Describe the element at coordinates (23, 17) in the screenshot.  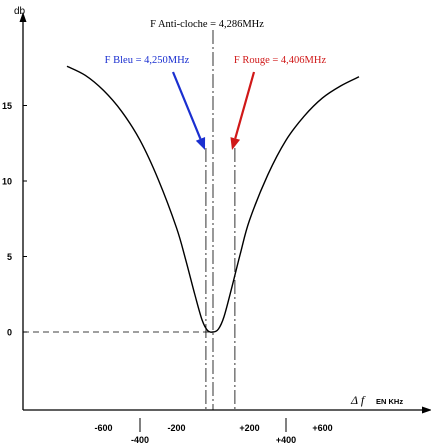
I see `y-axis-arrow-icon` at that location.